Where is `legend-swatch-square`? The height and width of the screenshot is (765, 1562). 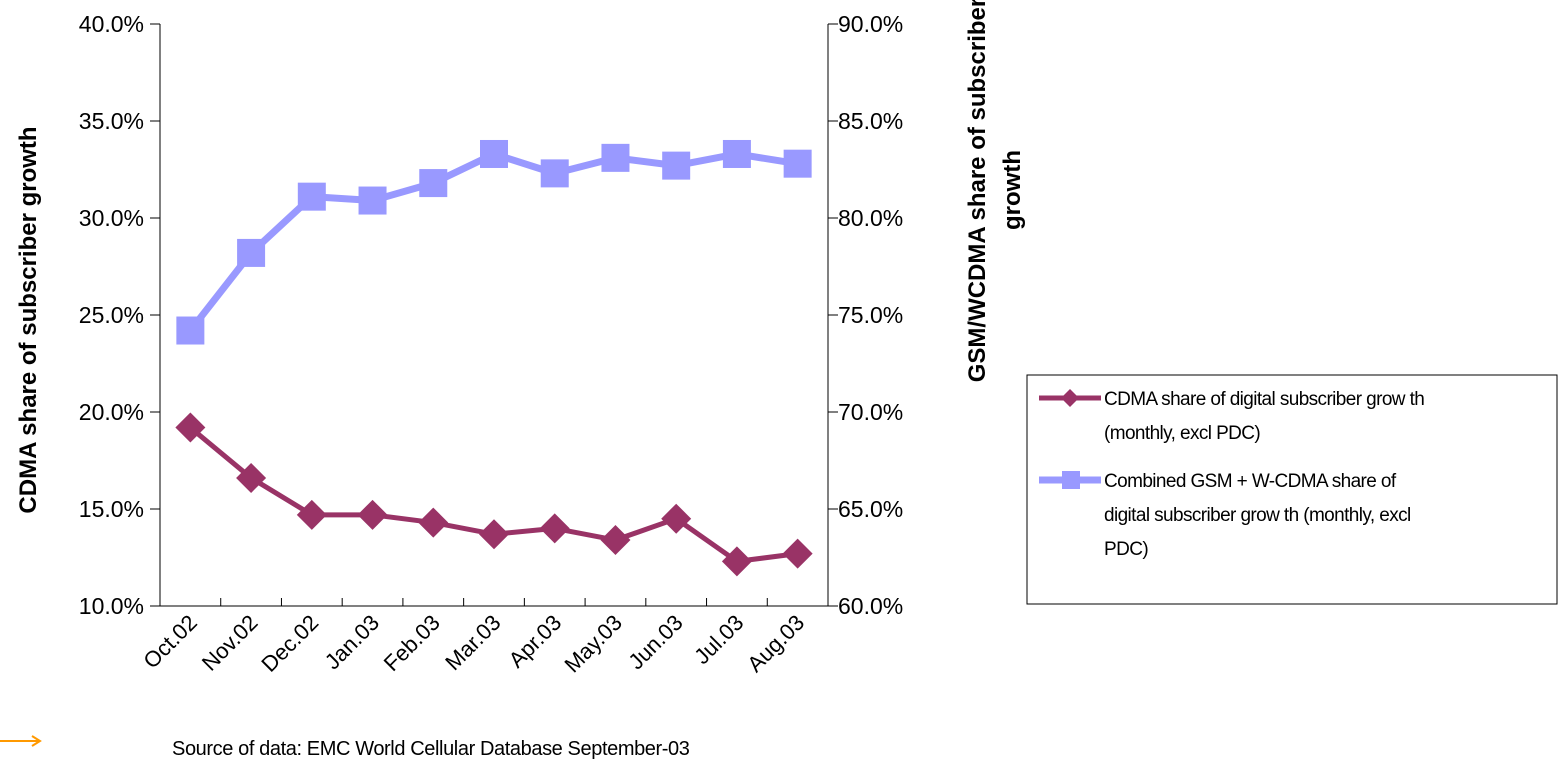
legend-swatch-square is located at coordinates (1071, 480).